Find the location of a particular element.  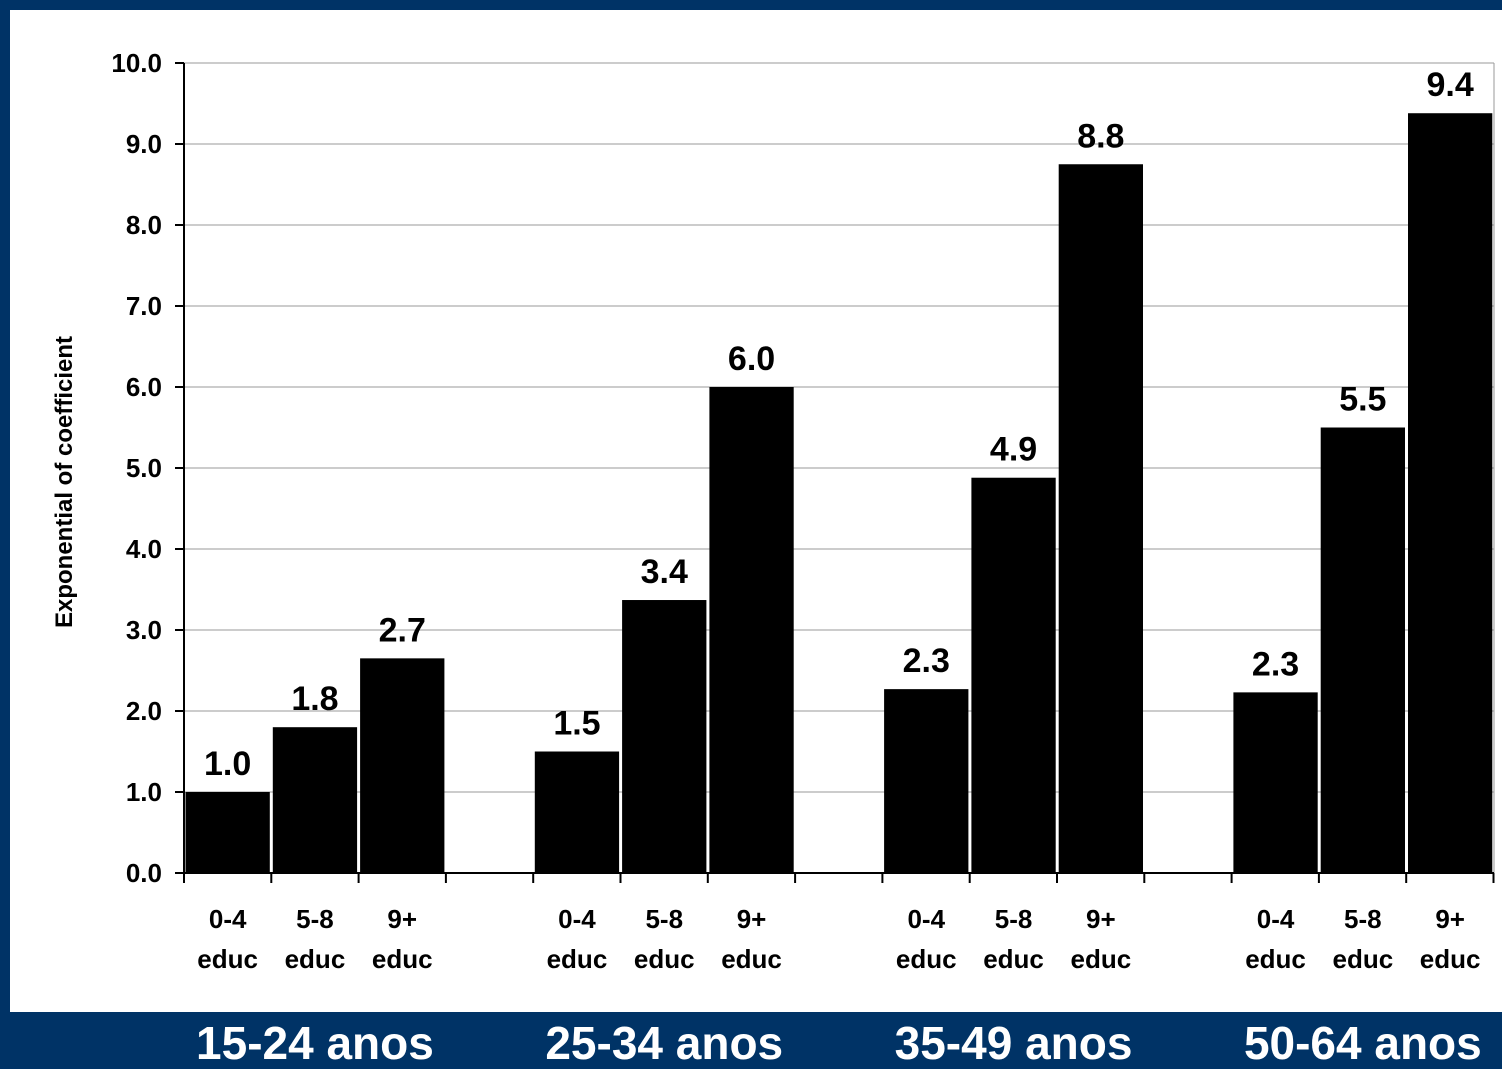

y-tick-label-2: 2.0 is located at coordinates (144, 711).